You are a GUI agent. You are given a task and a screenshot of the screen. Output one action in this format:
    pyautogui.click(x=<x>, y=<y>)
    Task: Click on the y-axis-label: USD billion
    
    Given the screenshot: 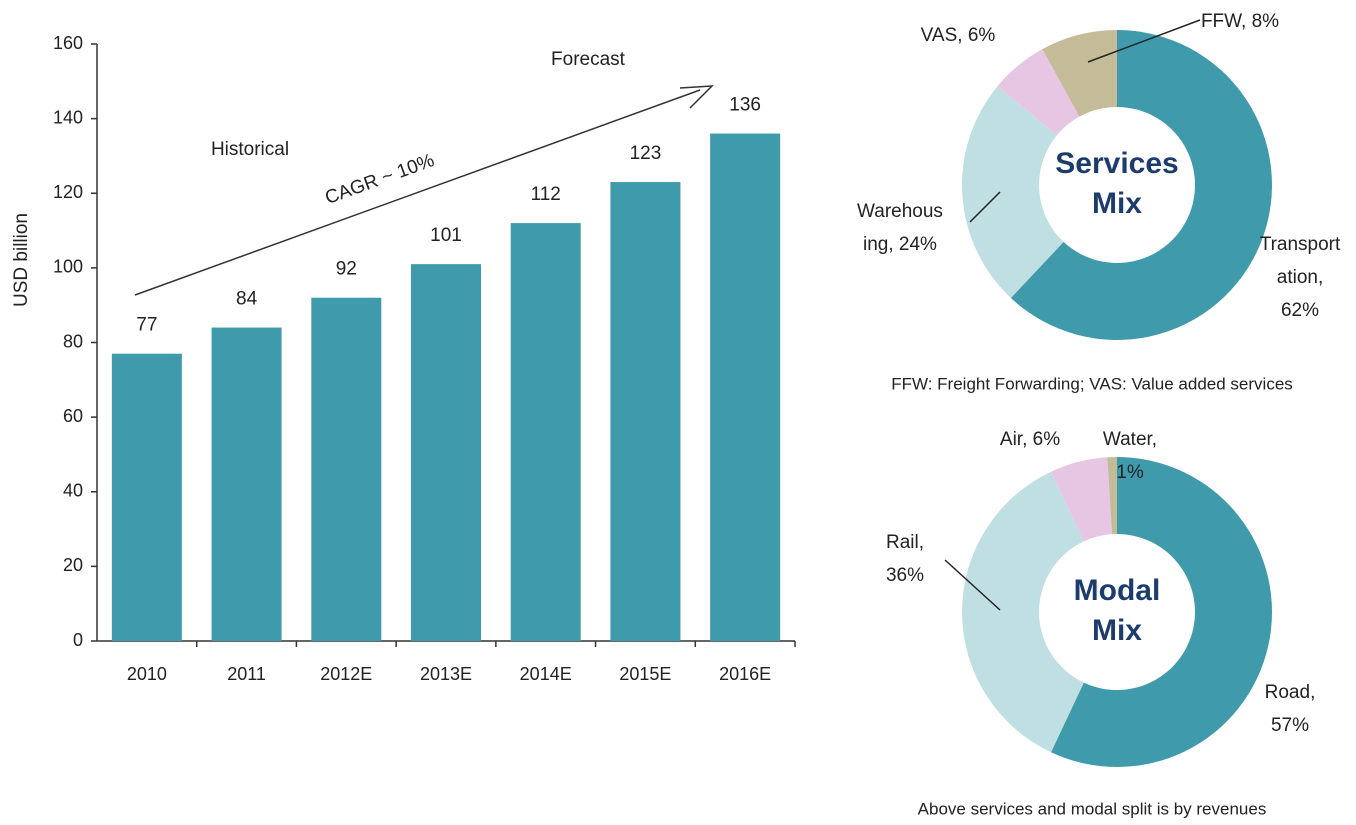 What is the action you would take?
    pyautogui.click(x=21, y=260)
    